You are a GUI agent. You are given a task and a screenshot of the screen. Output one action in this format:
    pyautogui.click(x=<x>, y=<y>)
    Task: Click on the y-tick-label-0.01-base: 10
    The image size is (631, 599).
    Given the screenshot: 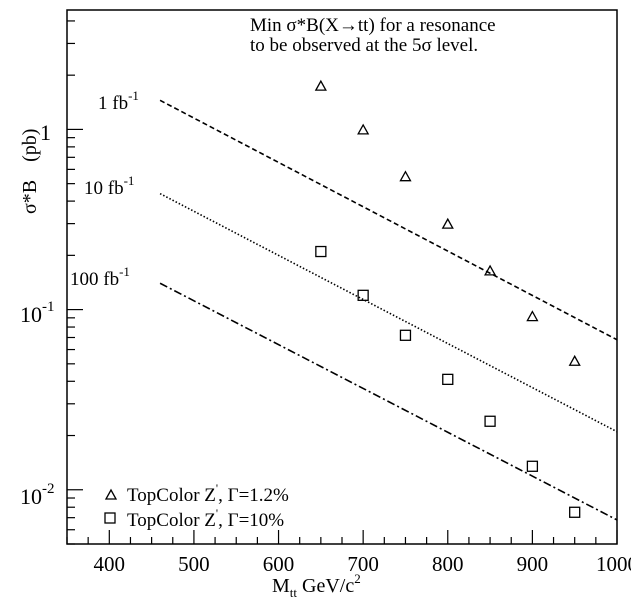 What is the action you would take?
    pyautogui.click(x=31, y=496)
    